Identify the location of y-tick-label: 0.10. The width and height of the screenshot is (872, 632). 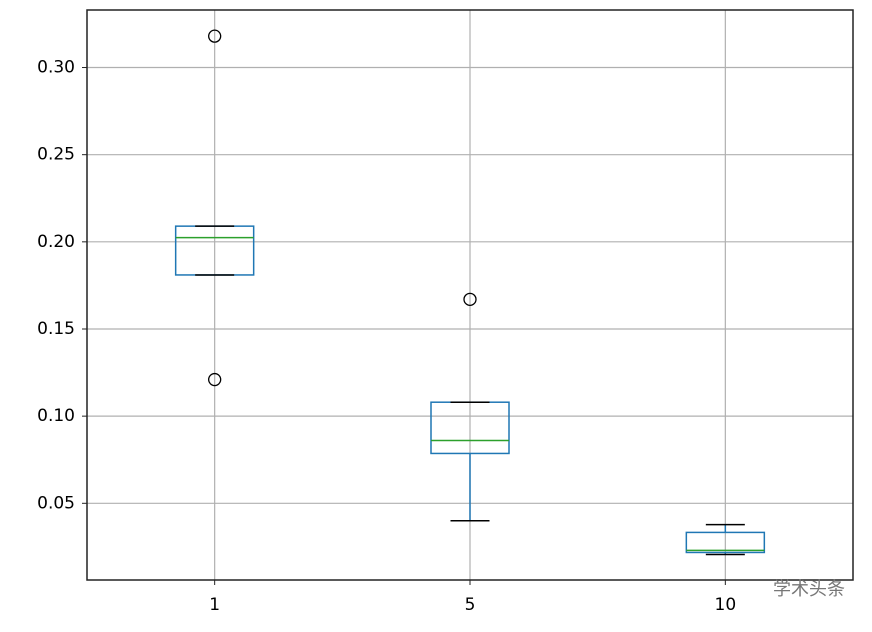
(56, 416).